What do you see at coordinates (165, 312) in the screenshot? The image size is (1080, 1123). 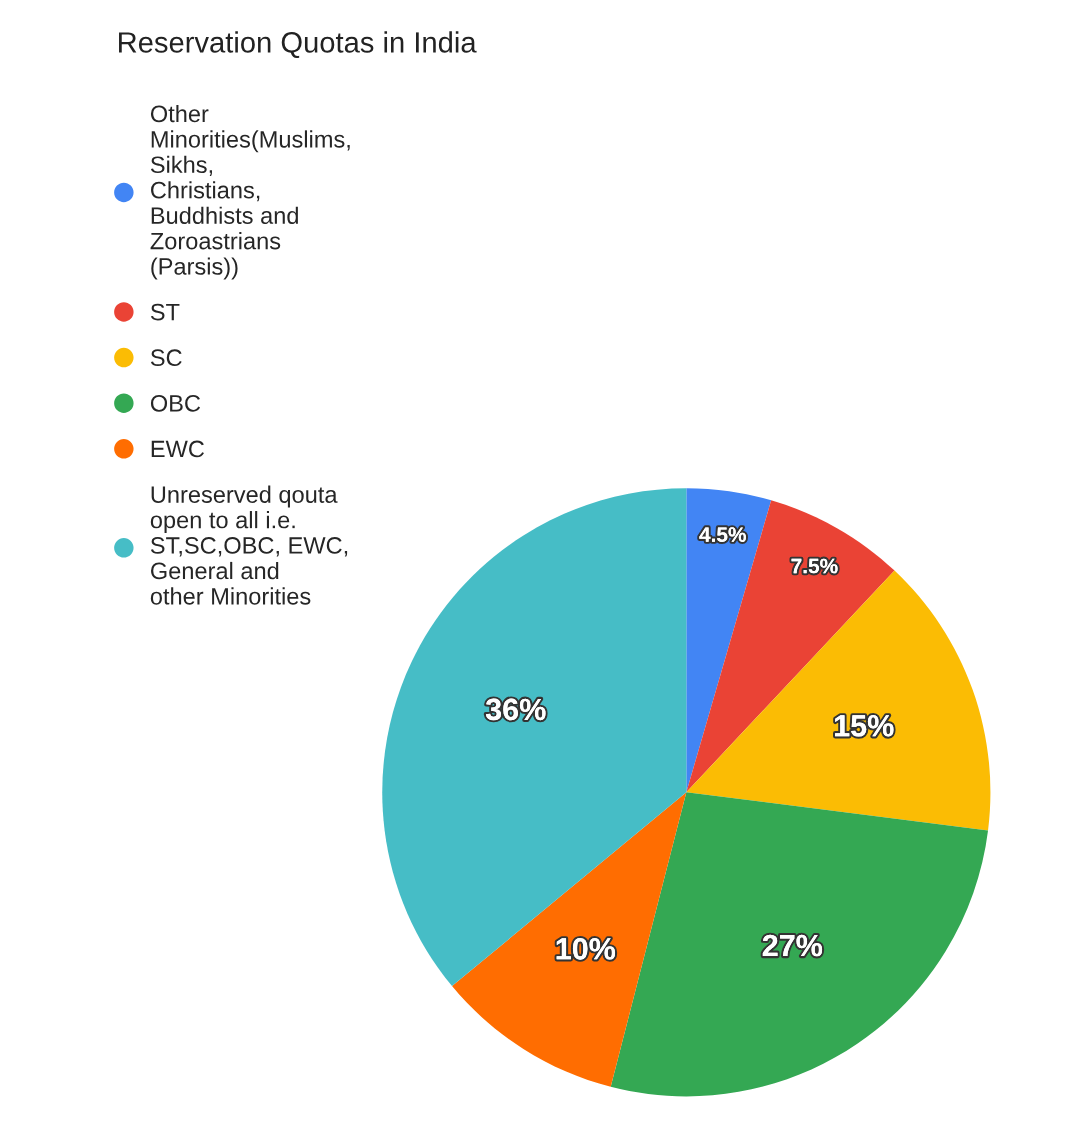 I see `legend-label: ST` at bounding box center [165, 312].